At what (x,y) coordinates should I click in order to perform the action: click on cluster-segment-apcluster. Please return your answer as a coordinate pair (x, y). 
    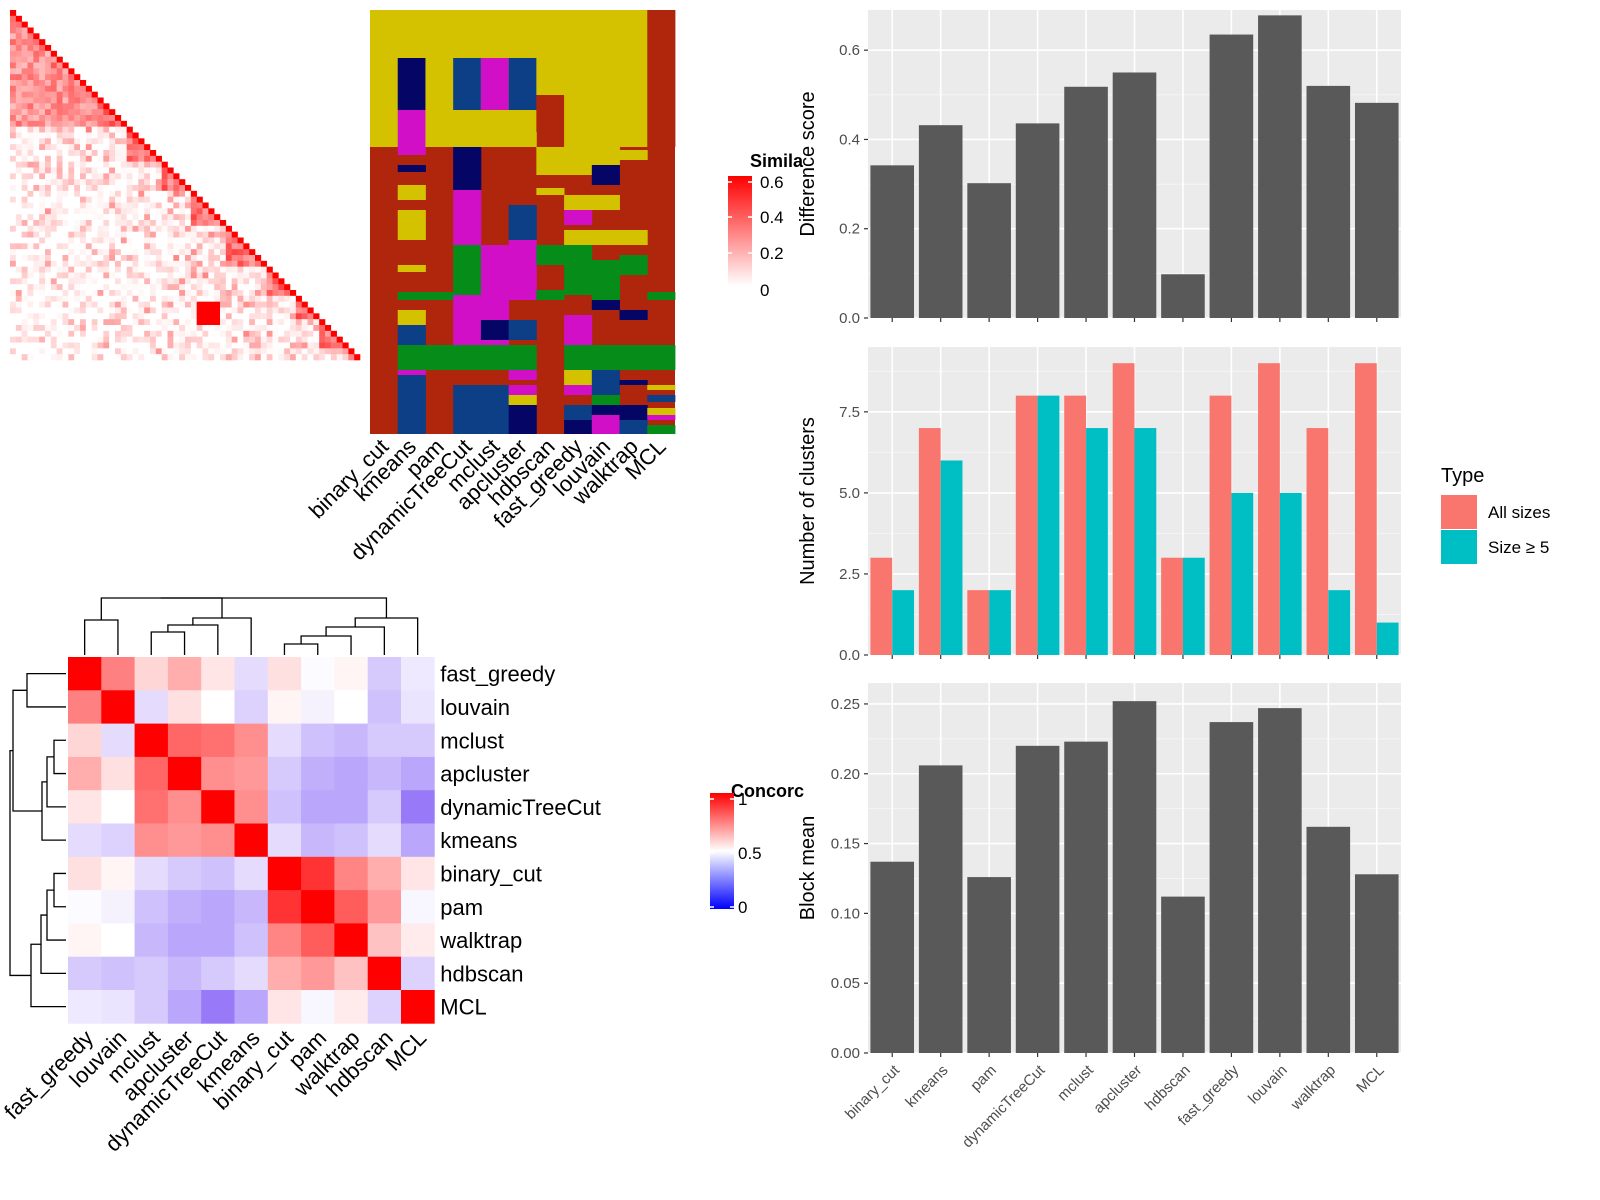
    Looking at the image, I should click on (522, 390).